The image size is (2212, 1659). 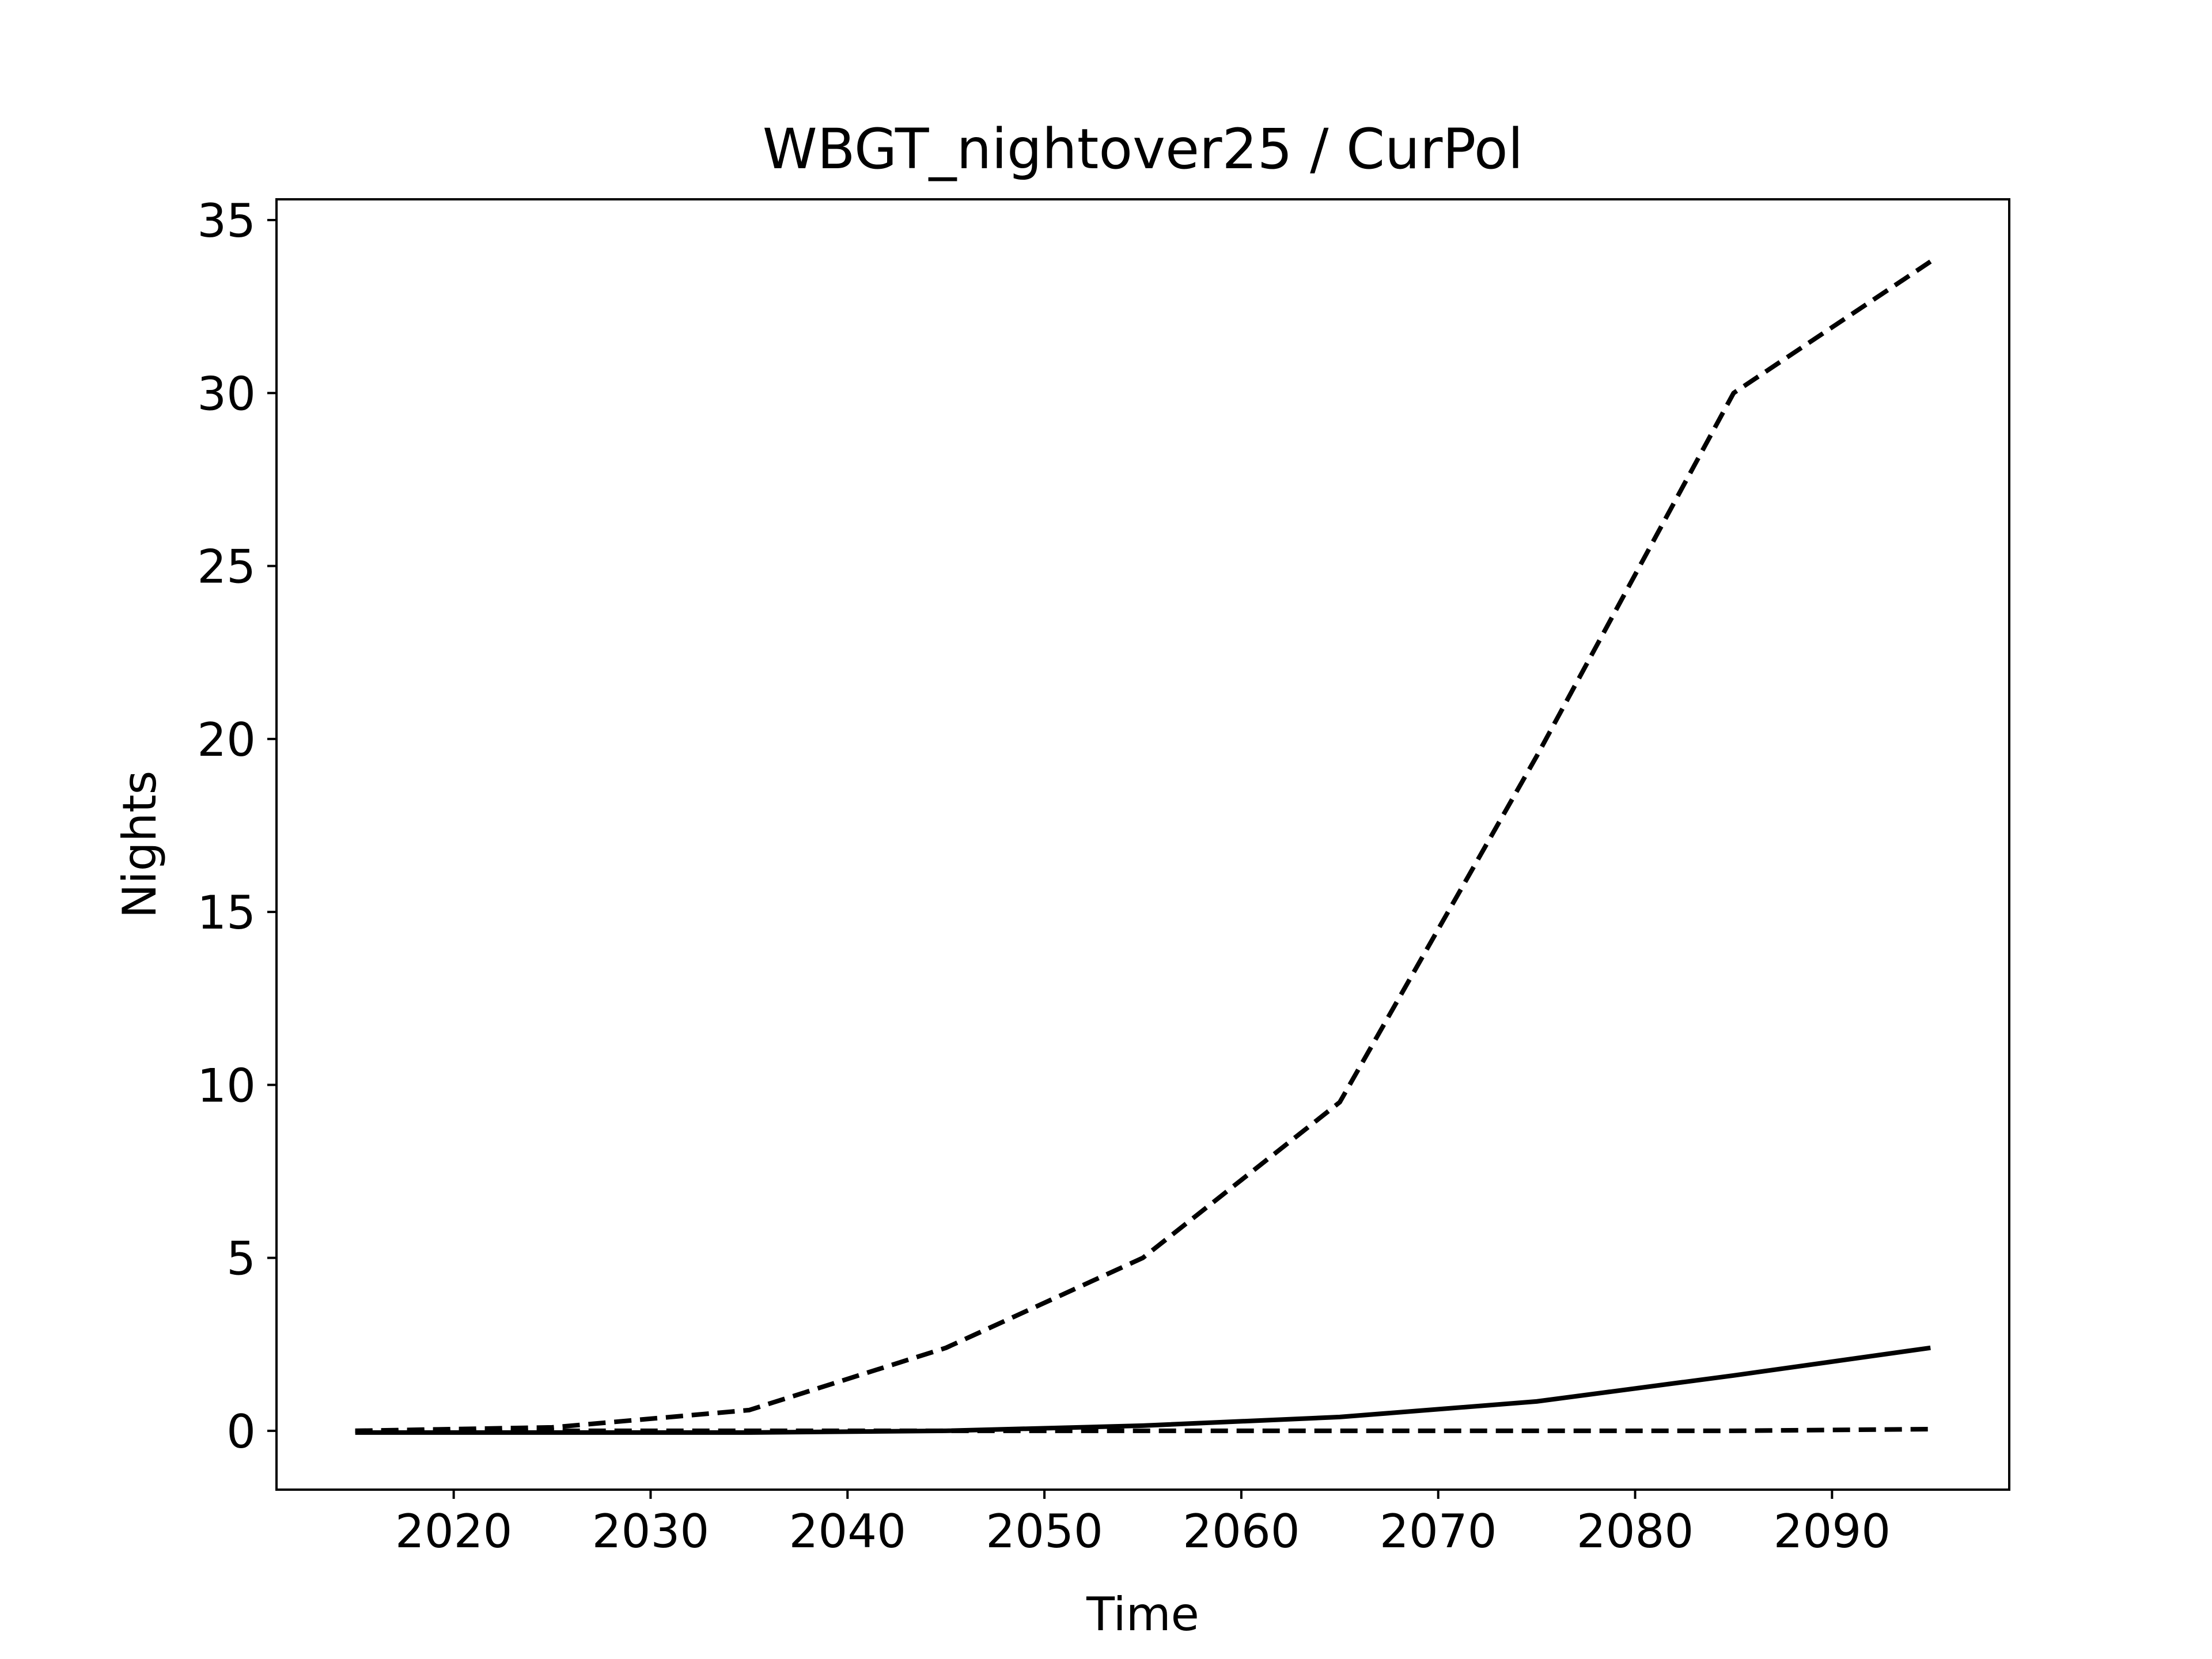 What do you see at coordinates (1438, 1531) in the screenshot?
I see `x-tick-label: 2070` at bounding box center [1438, 1531].